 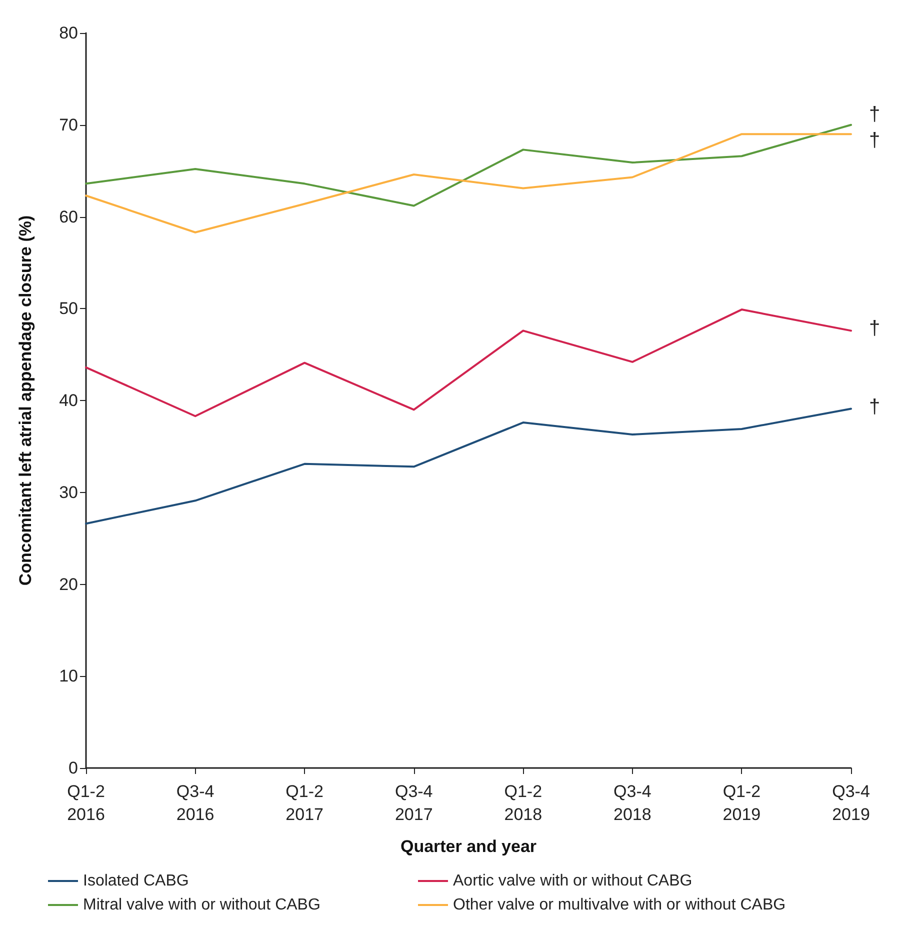 I want to click on x-tick-label: Q1-2 2018, so click(x=523, y=803).